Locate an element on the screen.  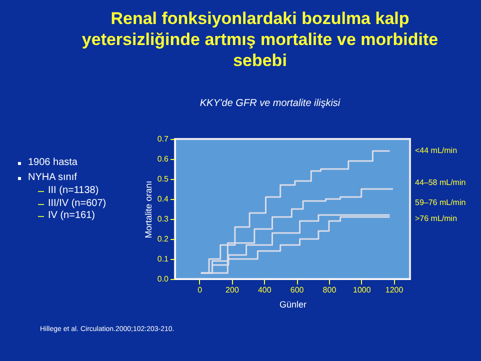
y-tick-label: 0.2 is located at coordinates (163, 239).